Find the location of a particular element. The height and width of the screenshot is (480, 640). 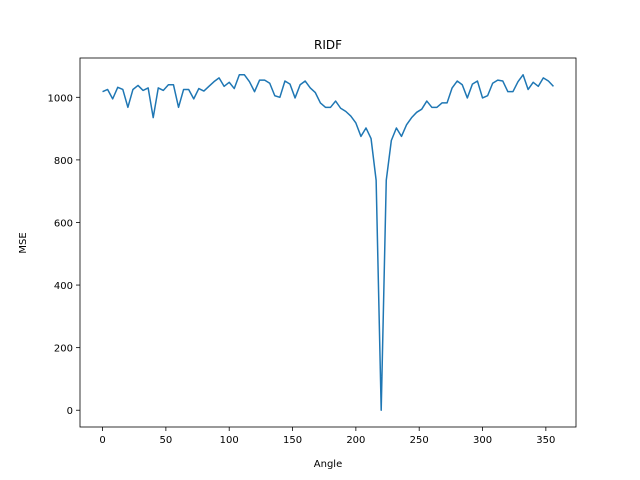

y-tick-label: 600 is located at coordinates (63, 223).